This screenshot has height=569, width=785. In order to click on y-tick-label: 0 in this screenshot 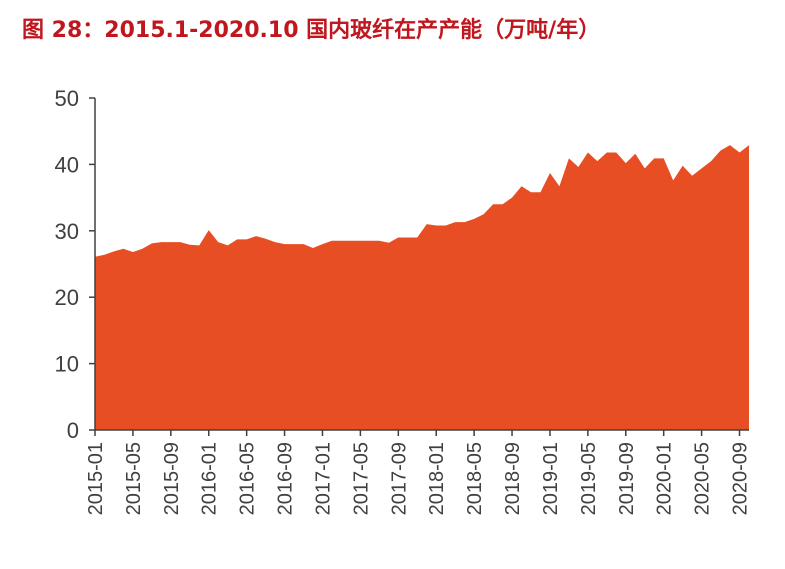, I will do `click(73, 430)`.